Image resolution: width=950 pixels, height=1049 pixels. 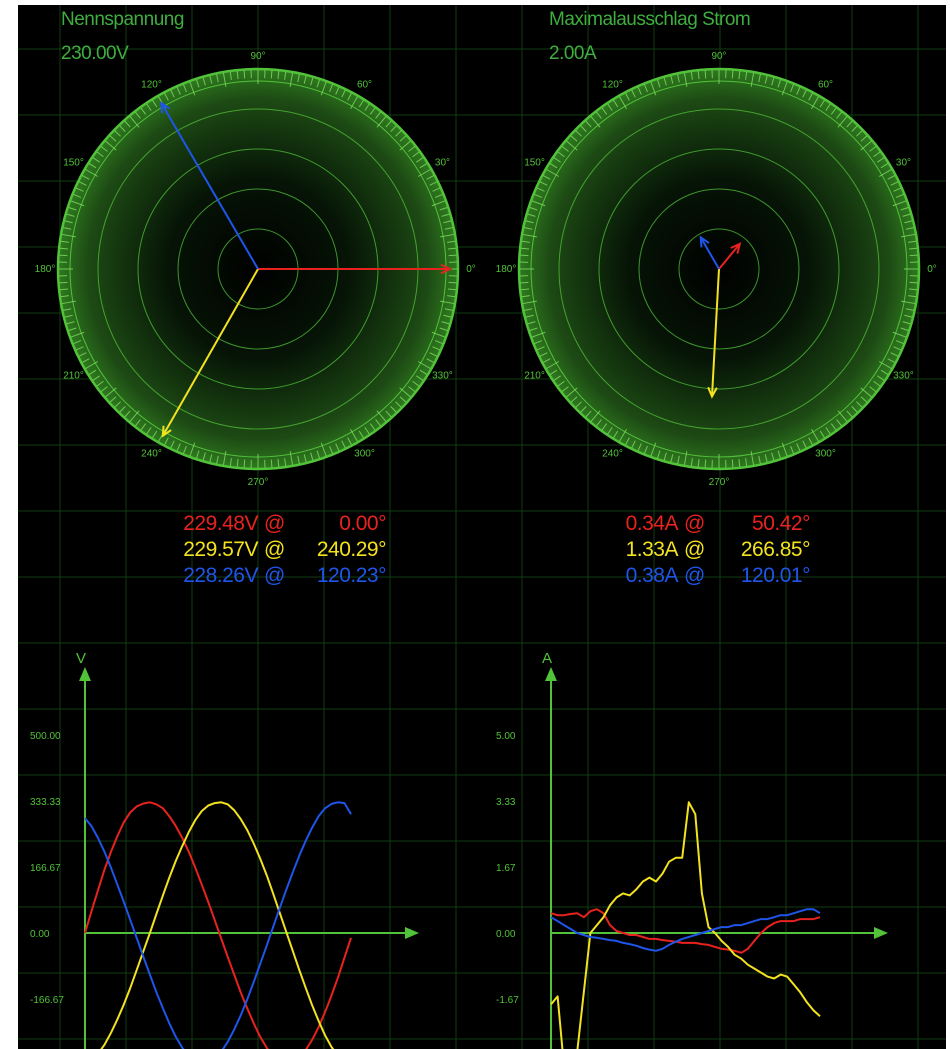 What do you see at coordinates (122, 19) in the screenshot?
I see `phasor-voltage-title: Nennspannung` at bounding box center [122, 19].